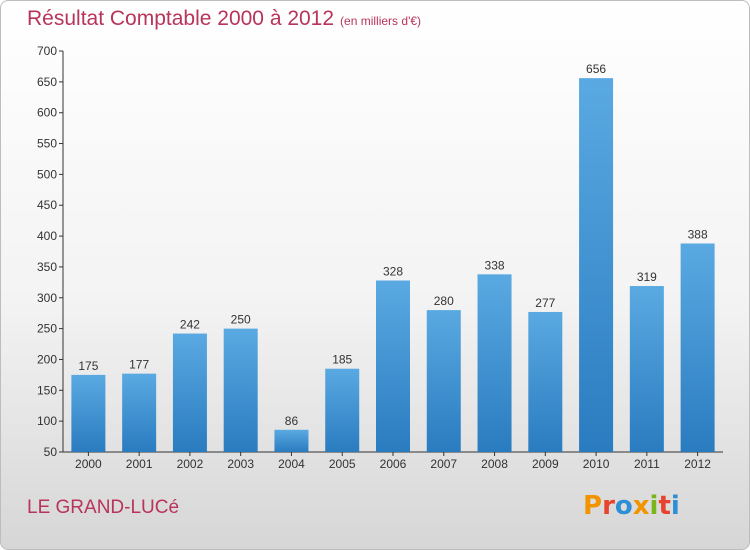 Image resolution: width=750 pixels, height=550 pixels. What do you see at coordinates (608, 506) in the screenshot?
I see `logo-letter: r` at bounding box center [608, 506].